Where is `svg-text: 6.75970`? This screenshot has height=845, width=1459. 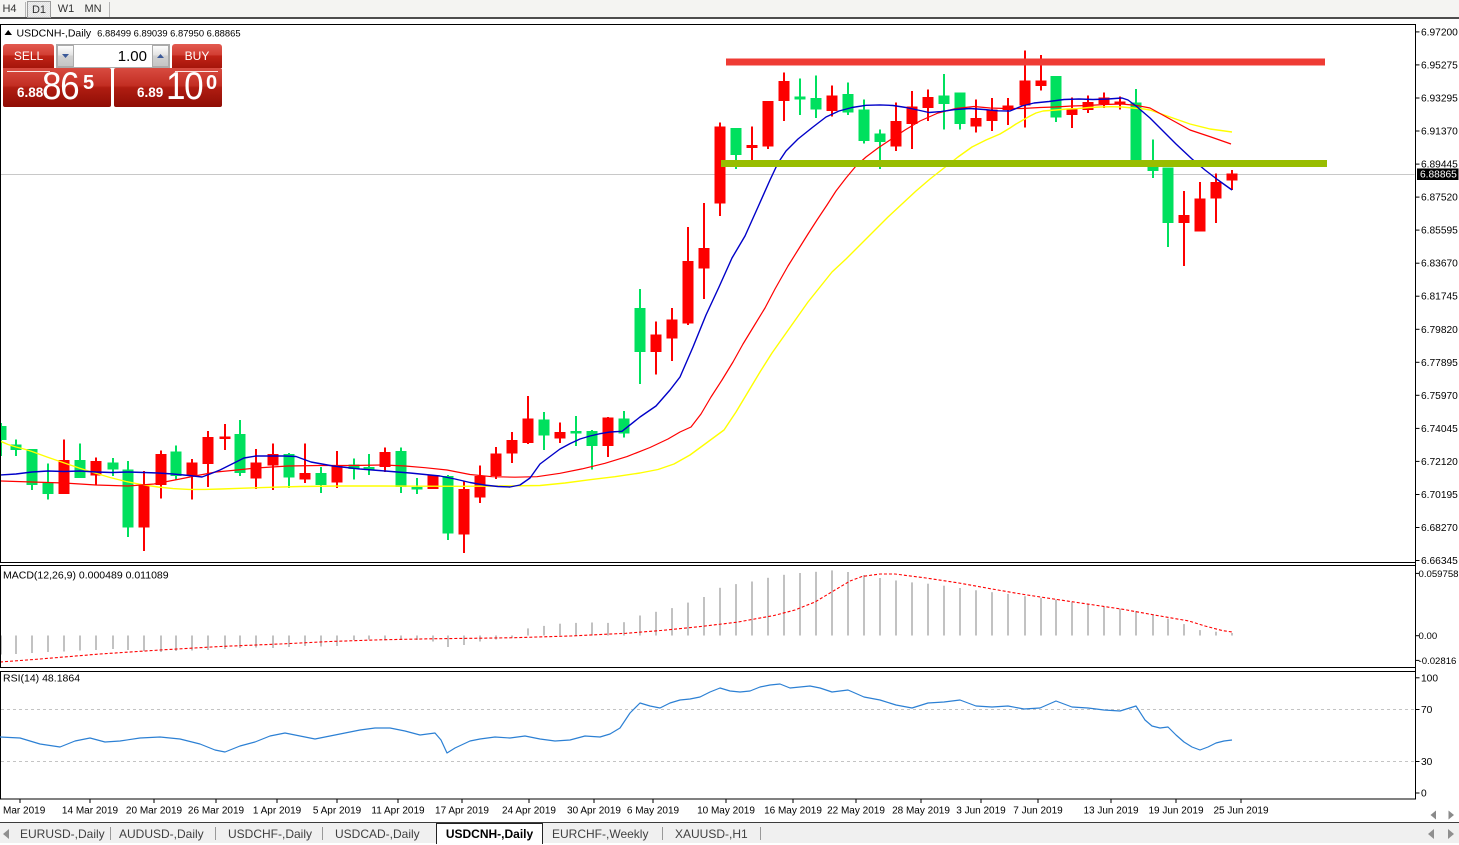 svg-text: 6.75970 is located at coordinates (1439, 396).